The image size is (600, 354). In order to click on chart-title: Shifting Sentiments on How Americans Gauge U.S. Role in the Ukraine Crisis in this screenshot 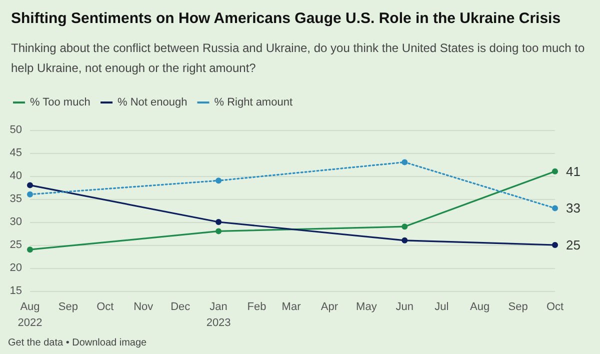, I will do `click(286, 18)`.